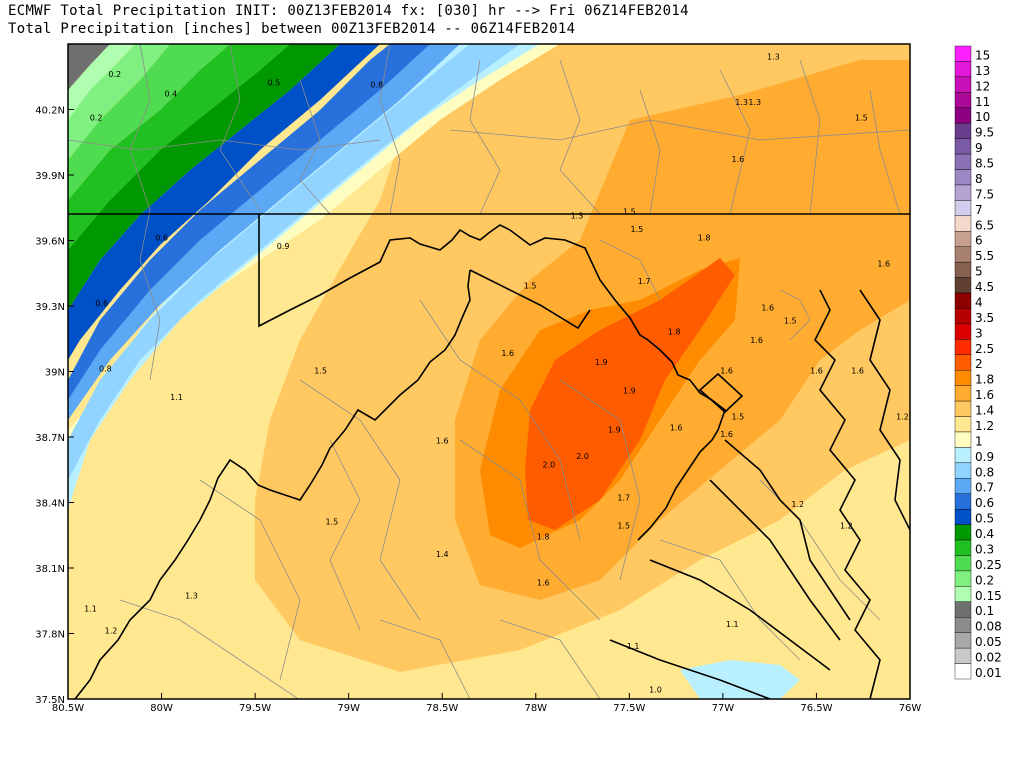  What do you see at coordinates (988, 627) in the screenshot?
I see `legend-label: 0.08` at bounding box center [988, 627].